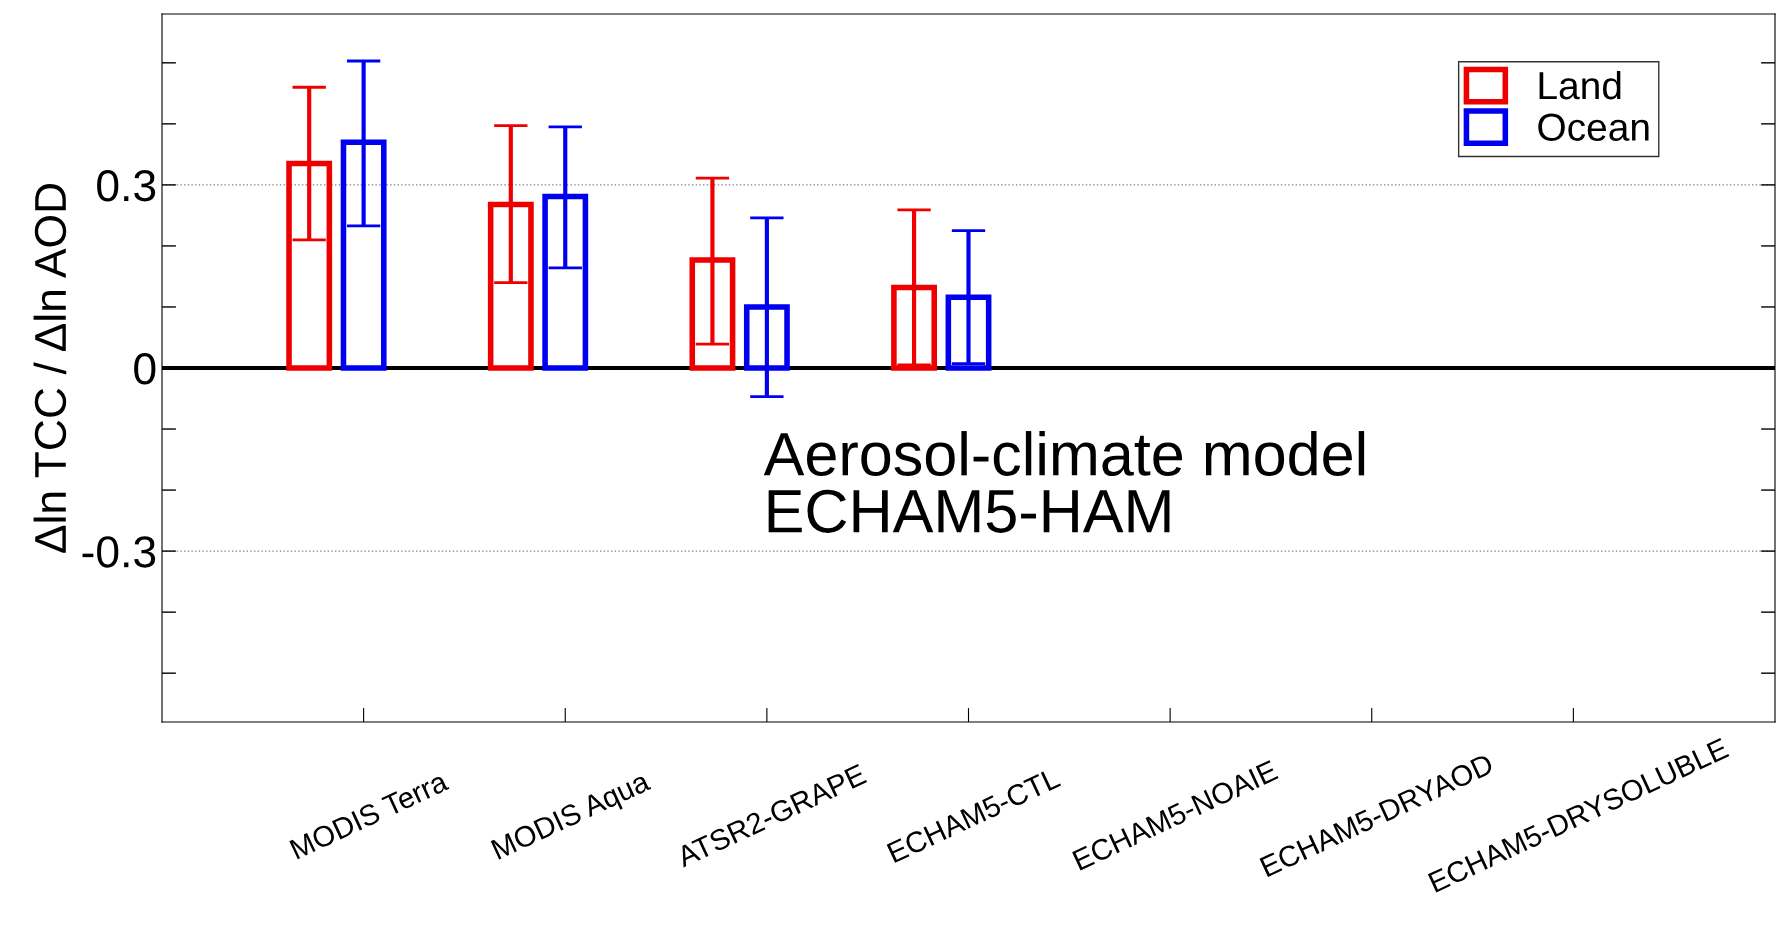 Image resolution: width=1777 pixels, height=937 pixels. Describe the element at coordinates (119, 552) in the screenshot. I see `y-tick-label: -0.3` at that location.